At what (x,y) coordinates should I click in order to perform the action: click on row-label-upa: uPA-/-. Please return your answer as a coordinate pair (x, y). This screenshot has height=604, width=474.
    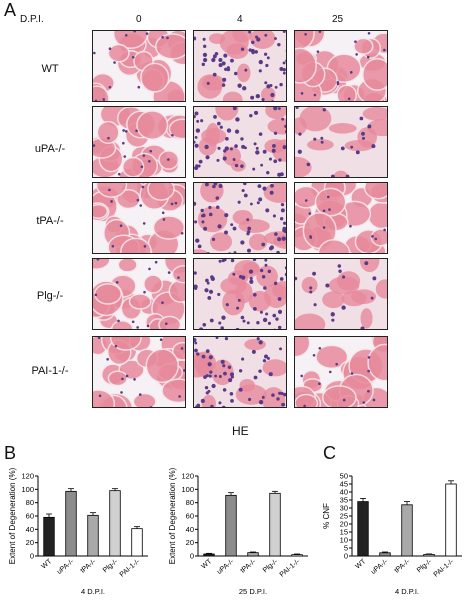
    Looking at the image, I should click on (50, 149).